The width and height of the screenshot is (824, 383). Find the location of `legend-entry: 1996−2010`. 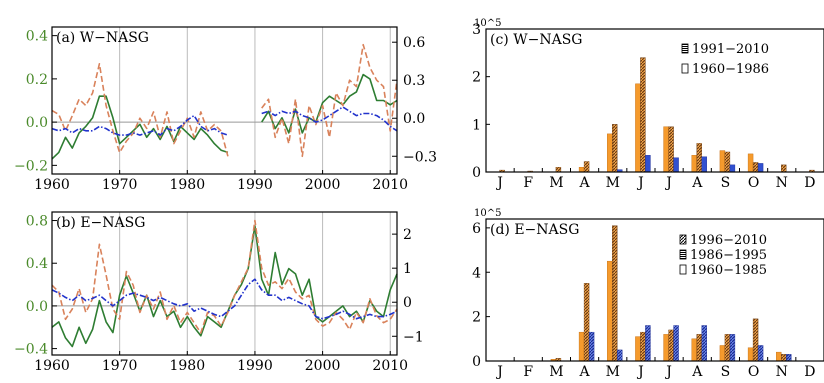

legend-entry: 1996−2010 is located at coordinates (728, 240).